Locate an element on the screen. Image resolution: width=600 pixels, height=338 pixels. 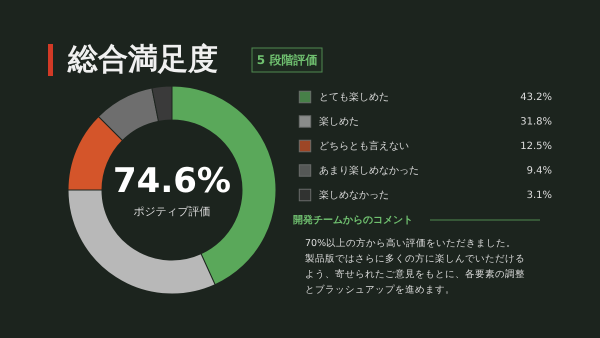
data-label: 12.5% is located at coordinates (536, 146).